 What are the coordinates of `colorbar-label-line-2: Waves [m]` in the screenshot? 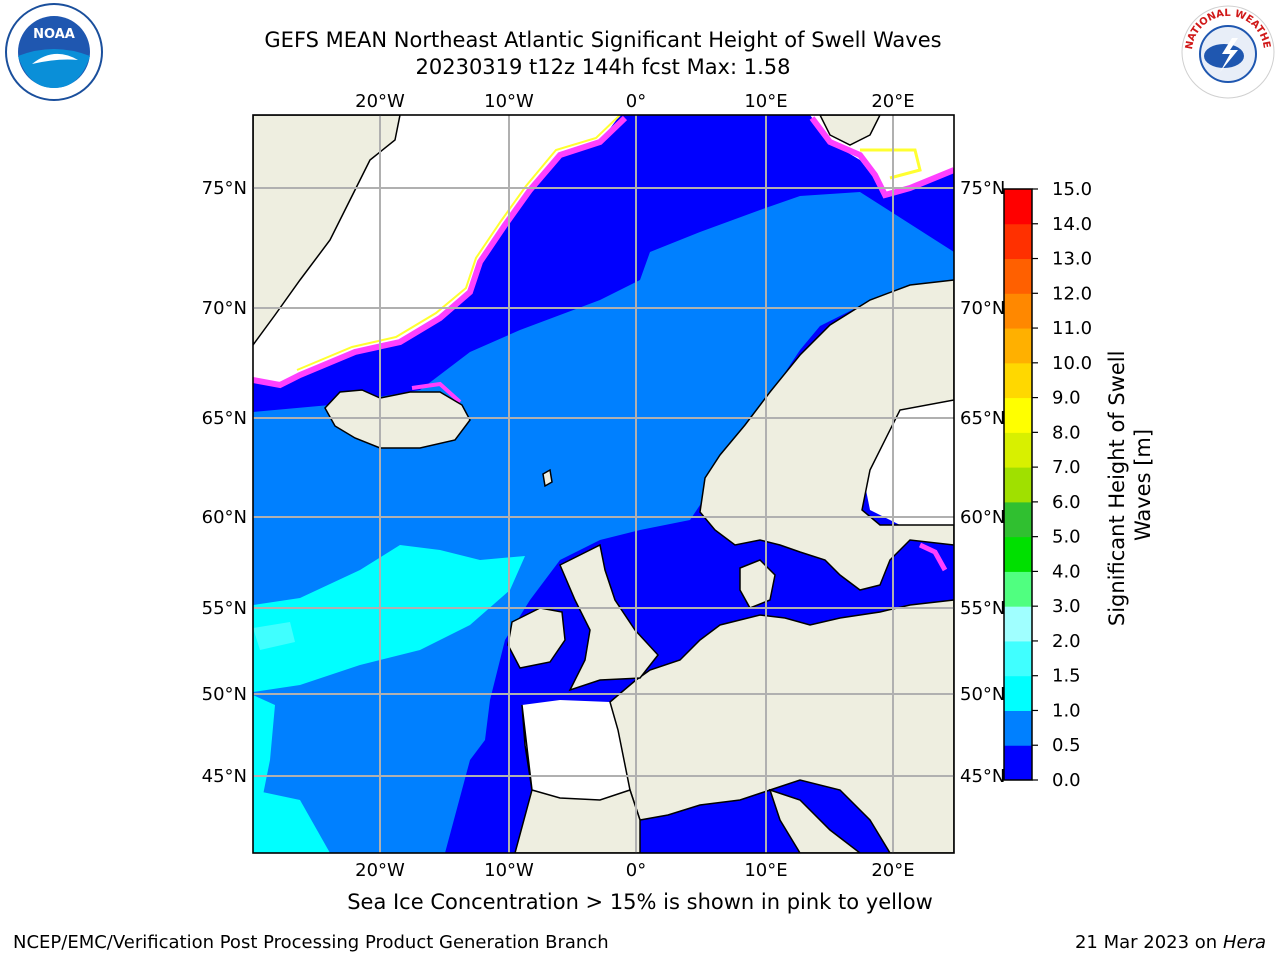 It's located at (1143, 485).